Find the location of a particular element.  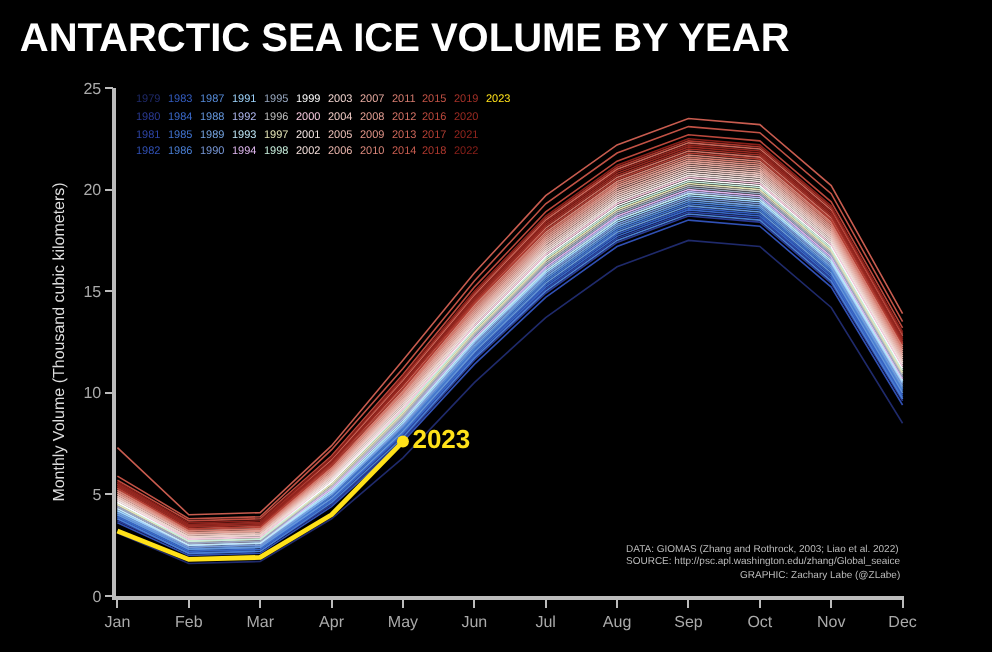

y-tick-label: 5 is located at coordinates (97, 495).